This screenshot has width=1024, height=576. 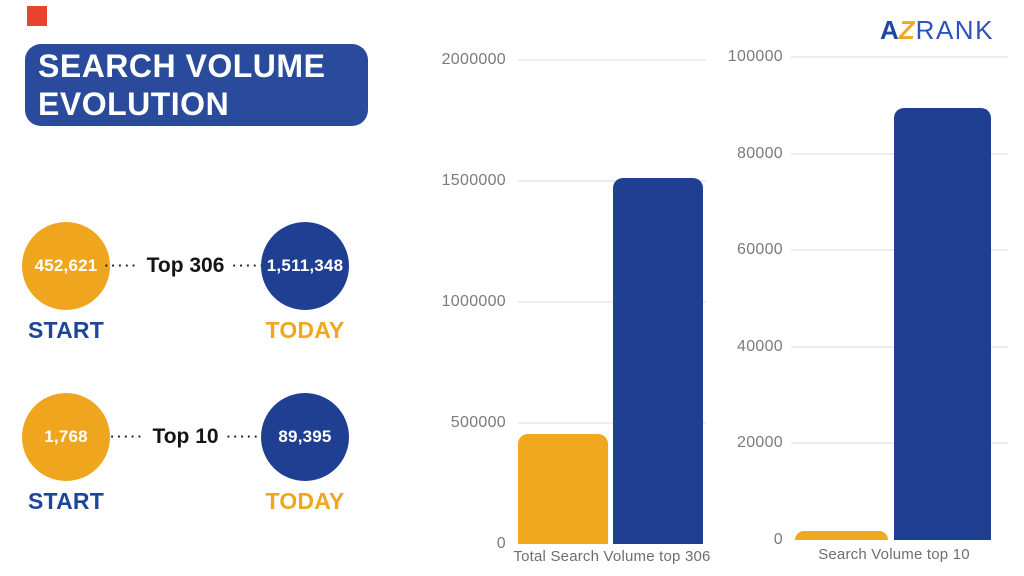 I want to click on group-label: Top 306, so click(x=185, y=265).